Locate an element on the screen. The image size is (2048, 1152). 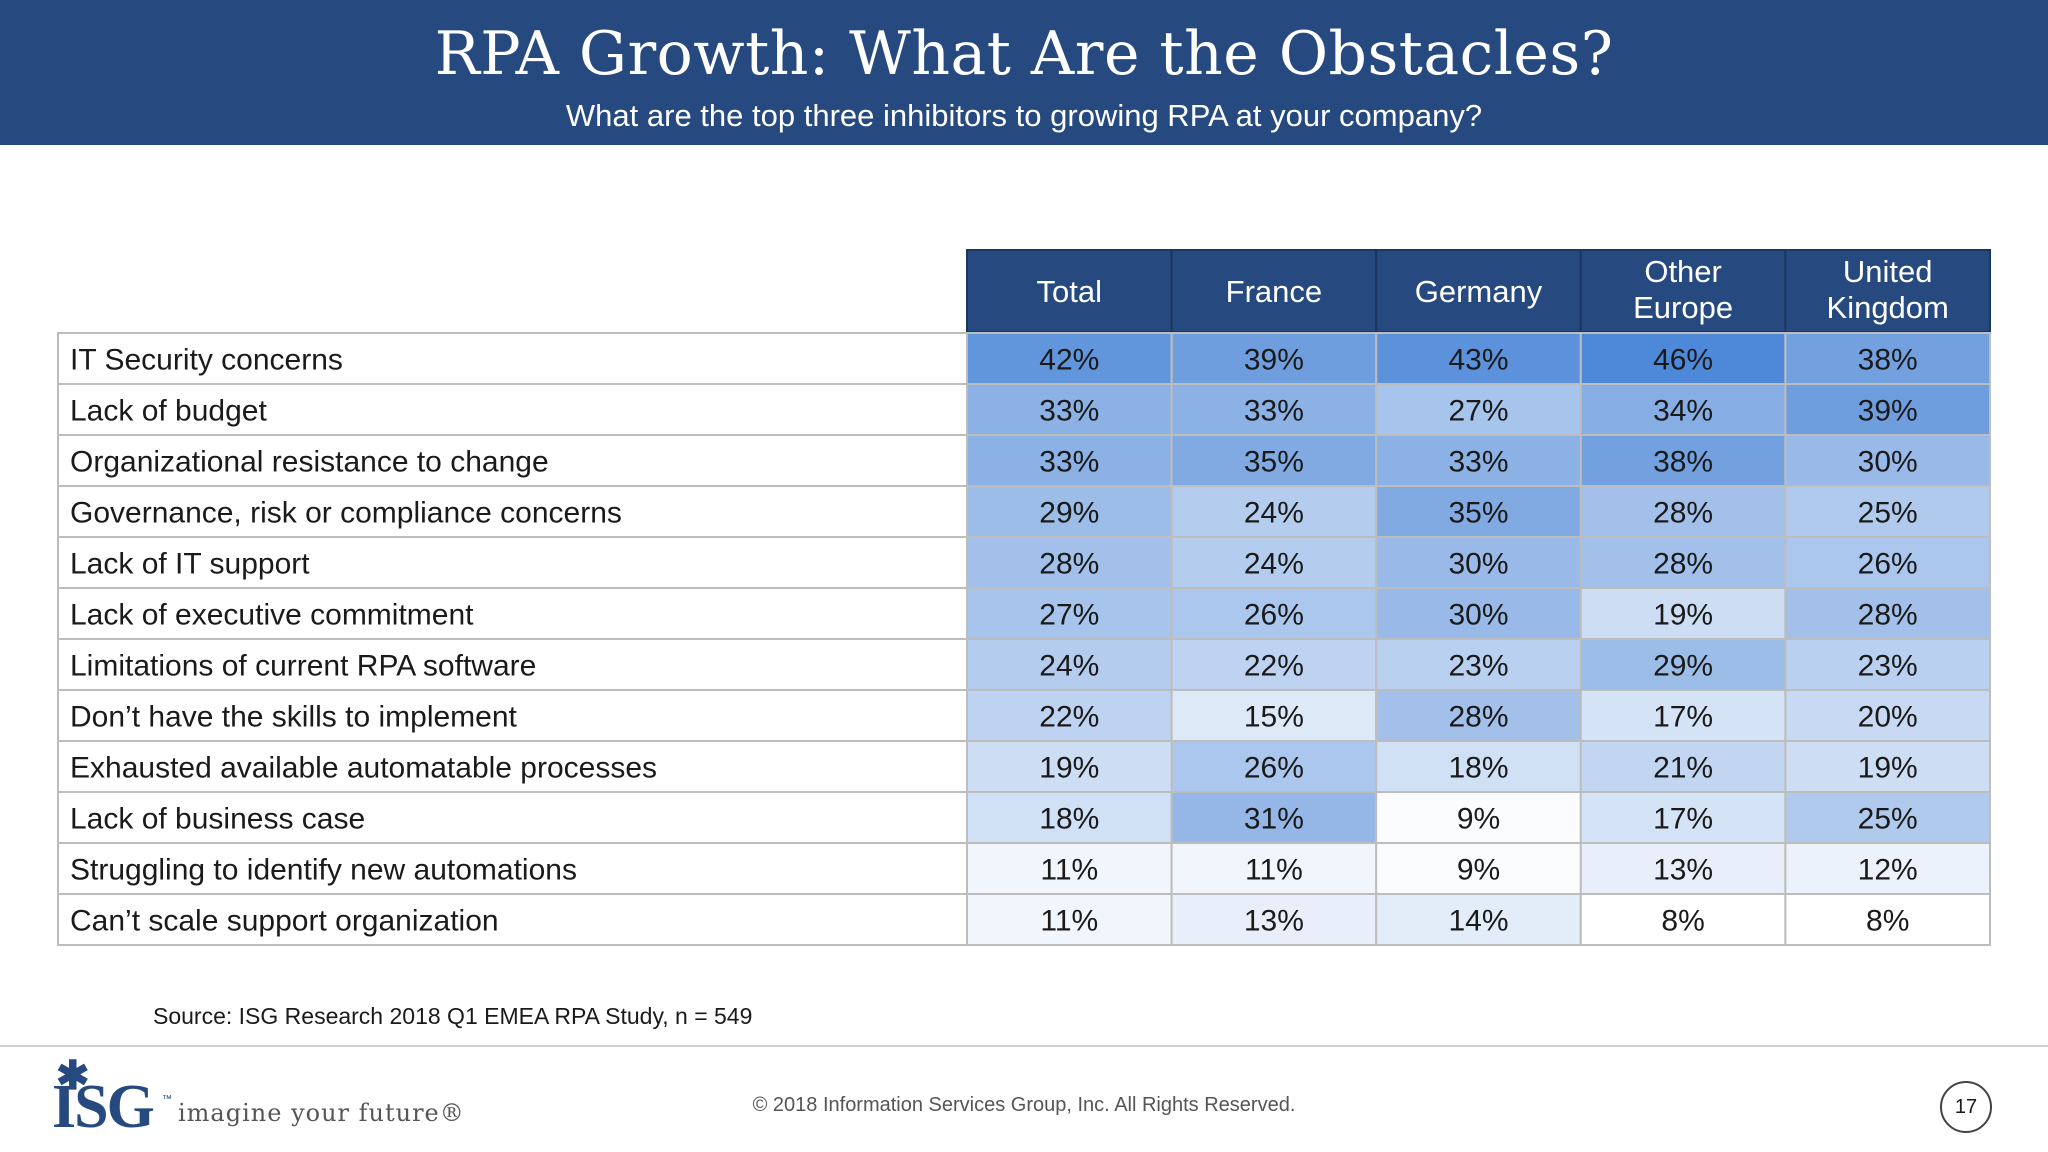
page-number: 17 is located at coordinates (1966, 1107).